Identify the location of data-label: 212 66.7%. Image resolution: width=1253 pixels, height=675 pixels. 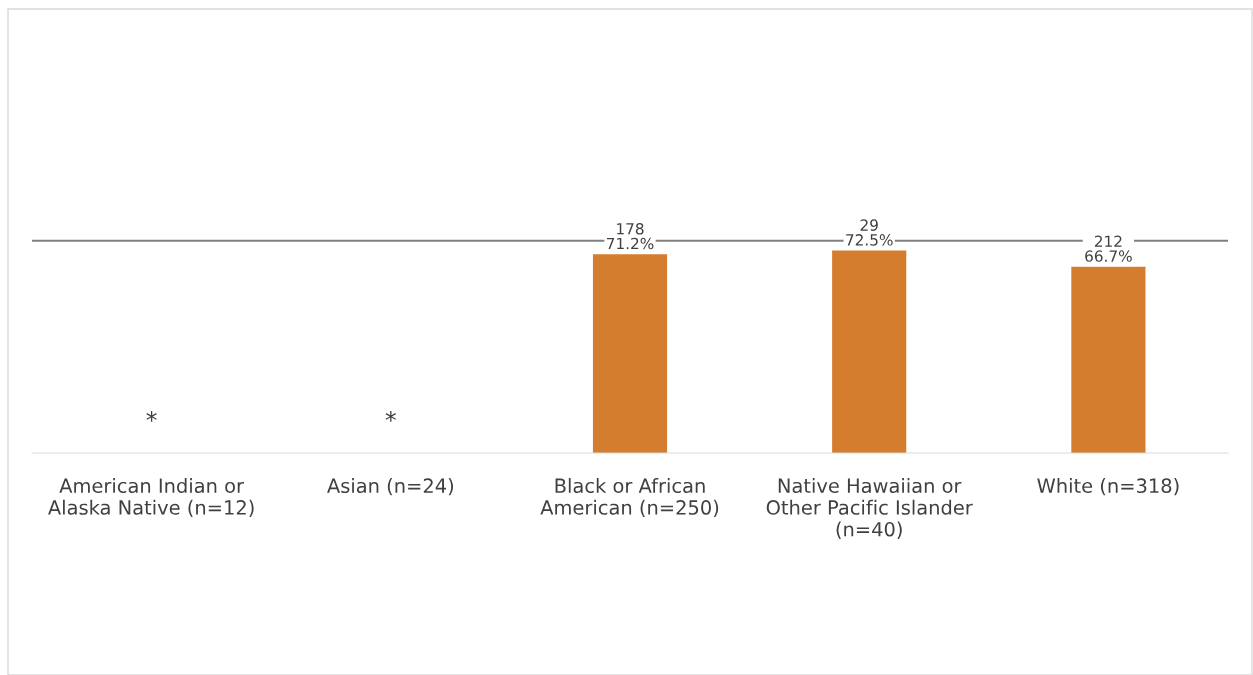
(1108, 248).